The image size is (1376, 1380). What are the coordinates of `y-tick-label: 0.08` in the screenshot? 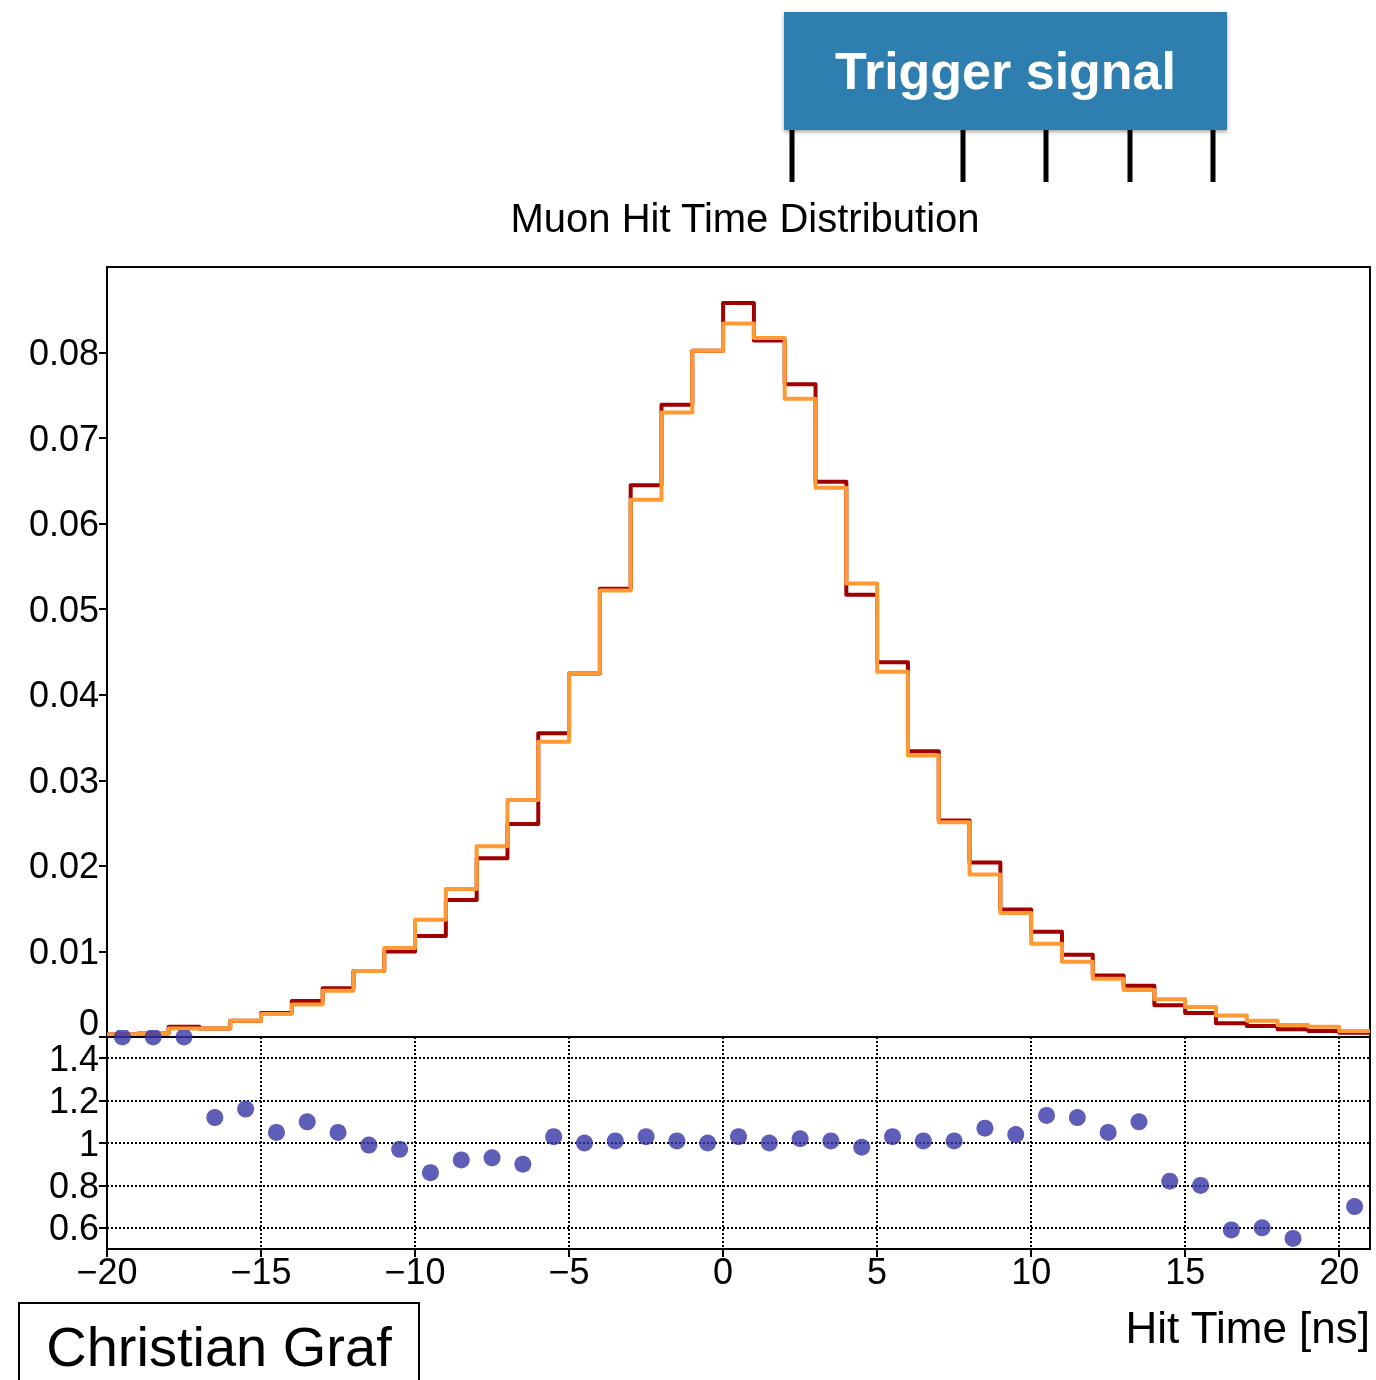 It's located at (63, 353).